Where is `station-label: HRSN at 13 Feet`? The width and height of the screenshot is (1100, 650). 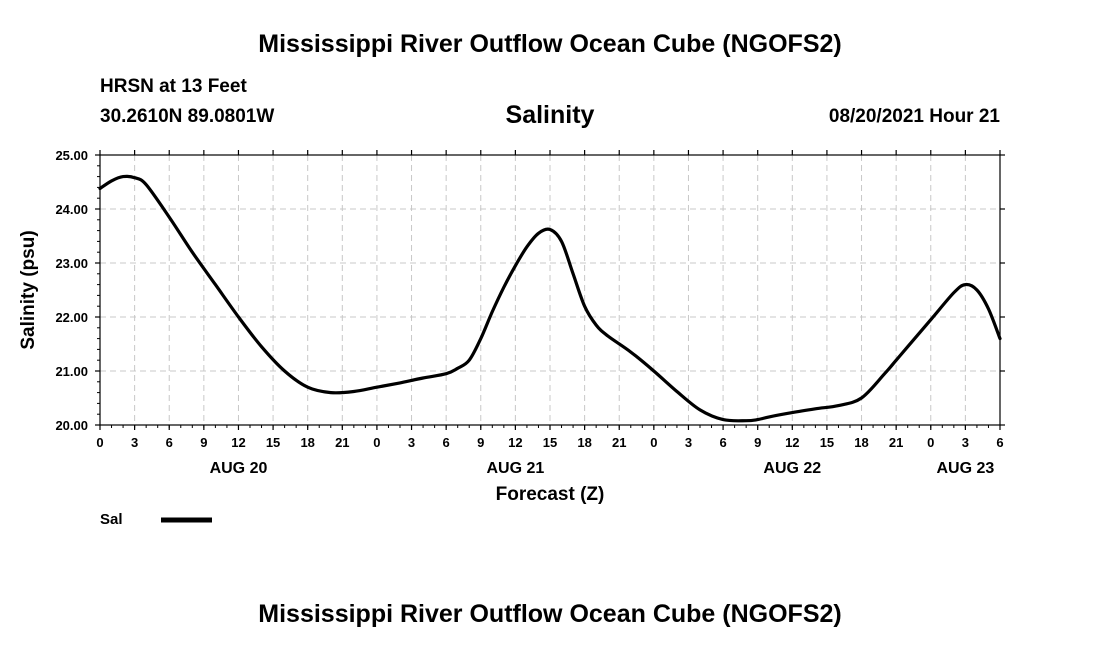 station-label: HRSN at 13 Feet is located at coordinates (173, 86).